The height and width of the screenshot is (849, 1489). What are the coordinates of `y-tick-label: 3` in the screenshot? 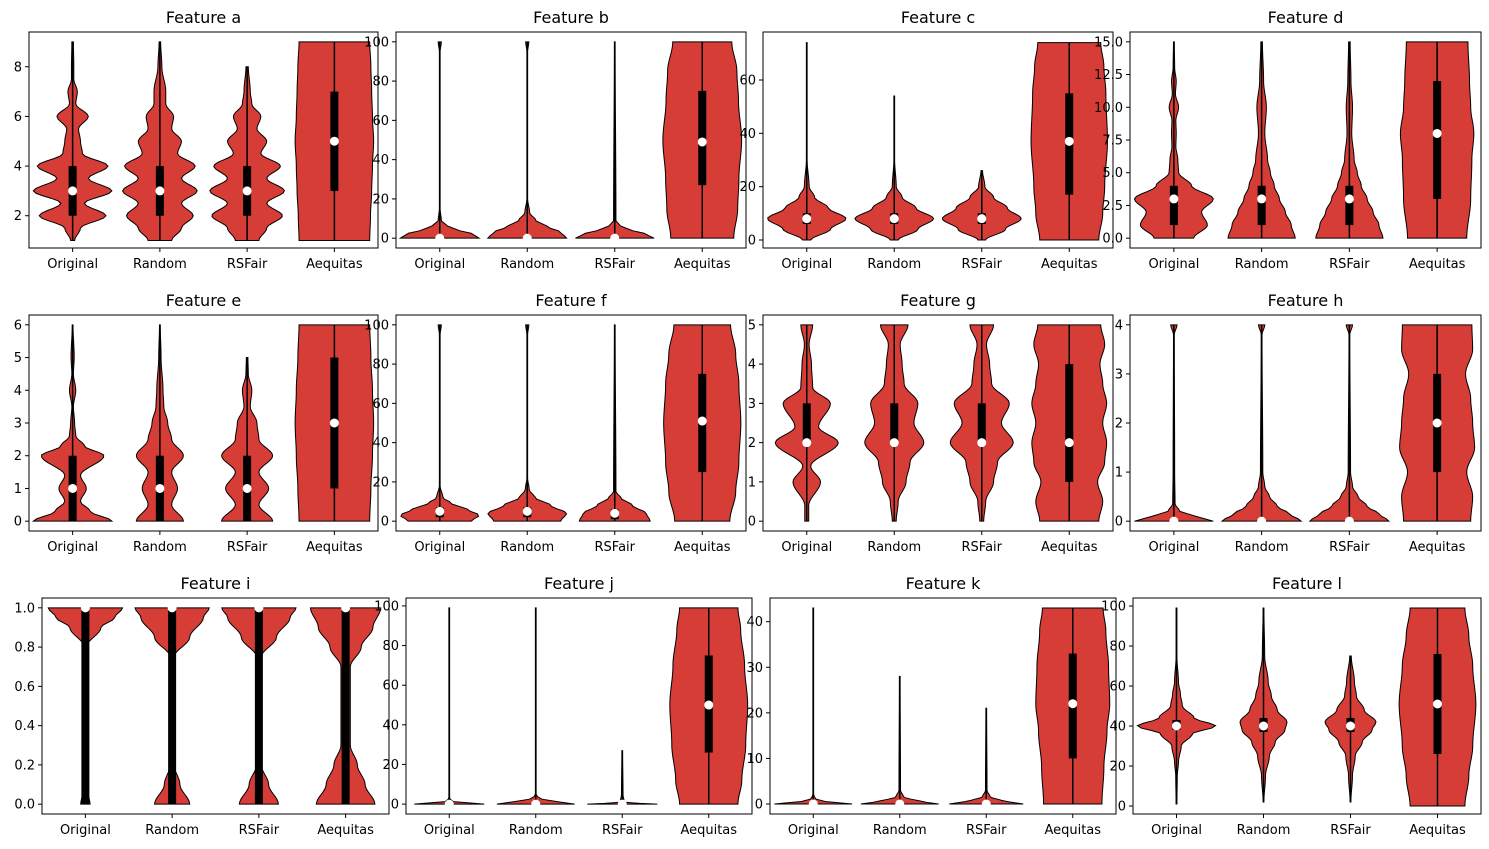 It's located at (752, 404).